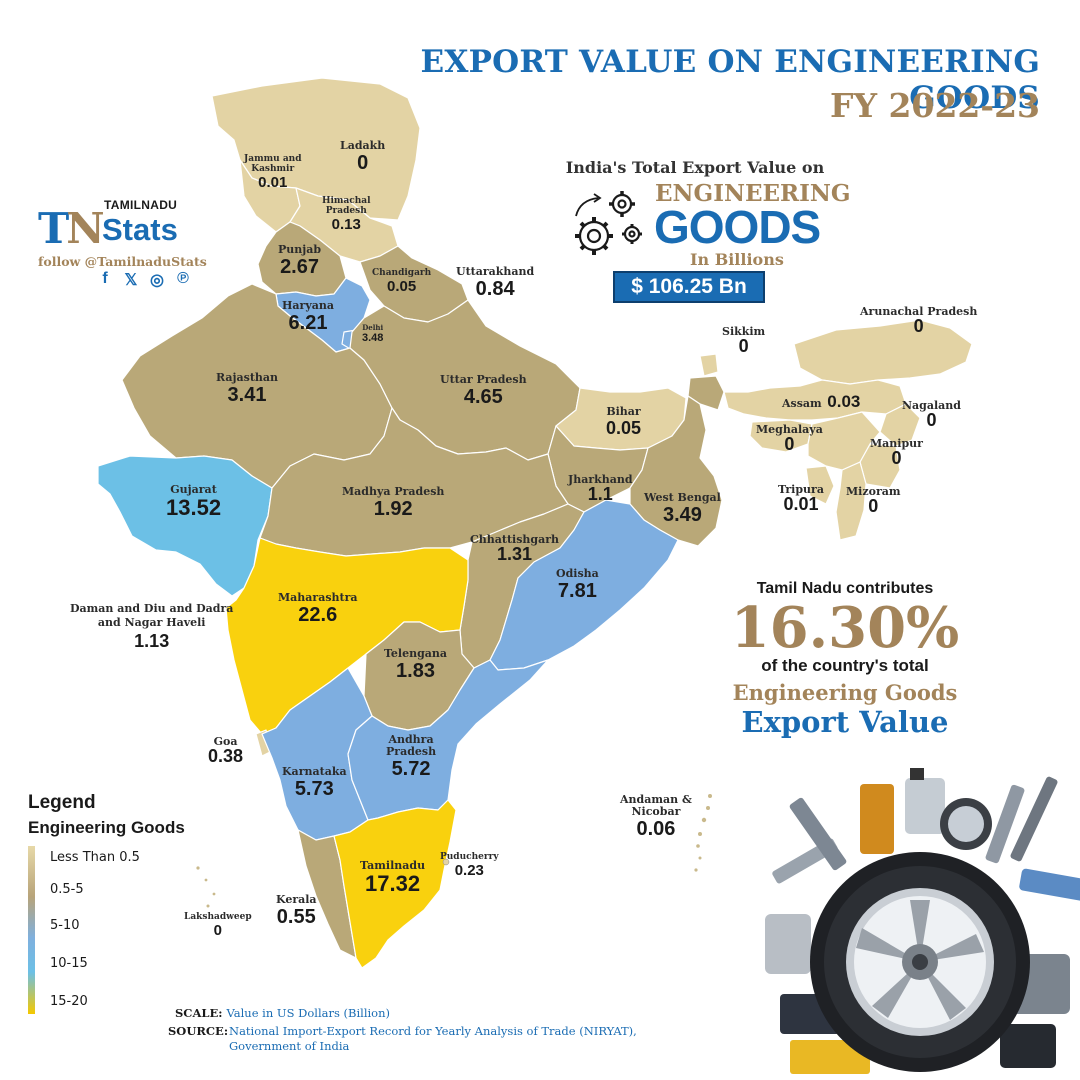  What do you see at coordinates (69, 1001) in the screenshot?
I see `legend-item: 15-20` at bounding box center [69, 1001].